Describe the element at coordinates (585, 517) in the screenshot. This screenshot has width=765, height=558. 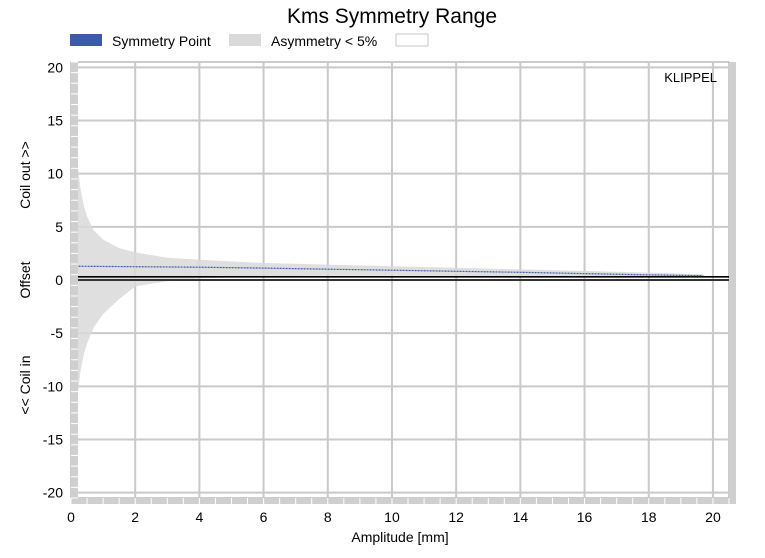
I see `x-tick-label-8: 16` at that location.